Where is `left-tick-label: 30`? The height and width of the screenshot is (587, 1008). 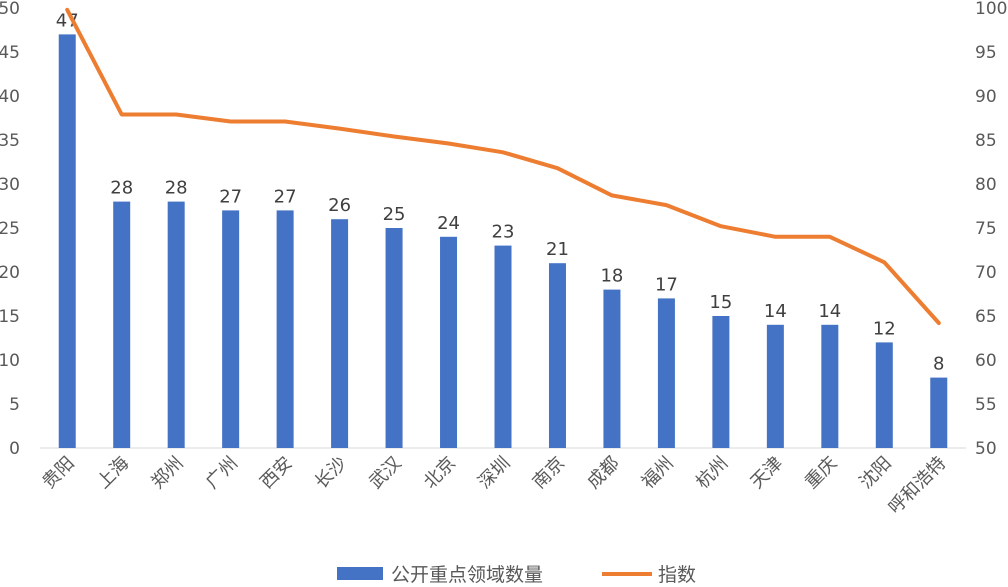
left-tick-label: 30 is located at coordinates (10, 185).